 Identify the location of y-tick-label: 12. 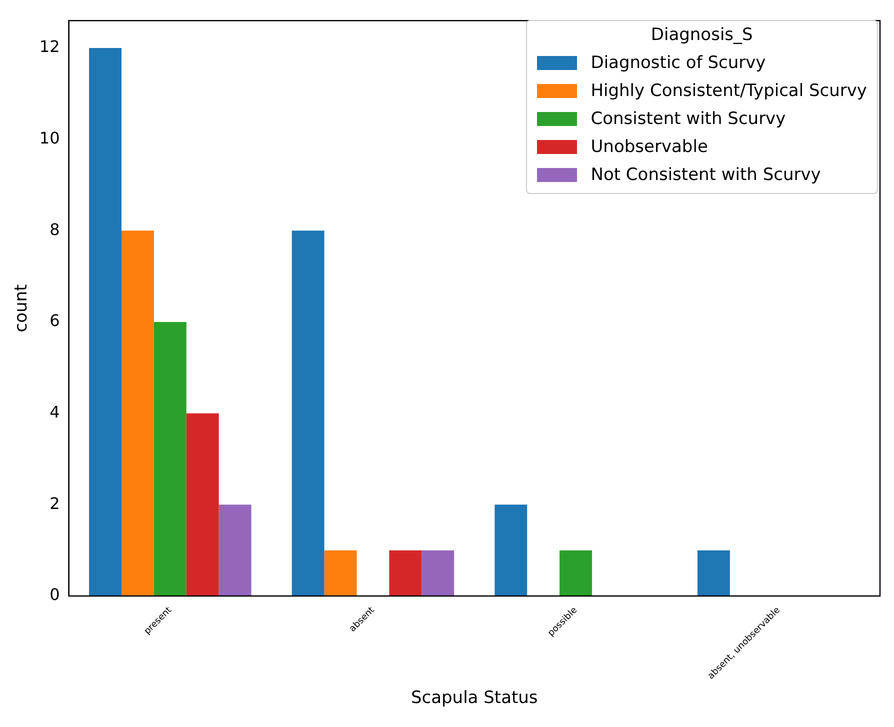
(49, 46).